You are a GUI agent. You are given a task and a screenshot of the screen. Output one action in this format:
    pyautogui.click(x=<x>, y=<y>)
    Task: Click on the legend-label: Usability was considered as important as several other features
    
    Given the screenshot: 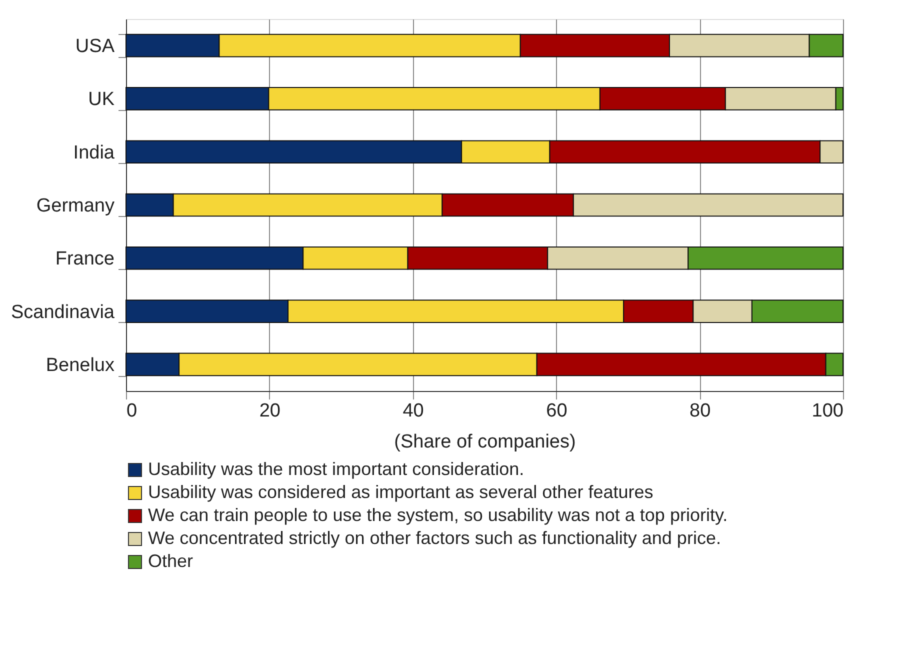 What is the action you would take?
    pyautogui.click(x=401, y=492)
    